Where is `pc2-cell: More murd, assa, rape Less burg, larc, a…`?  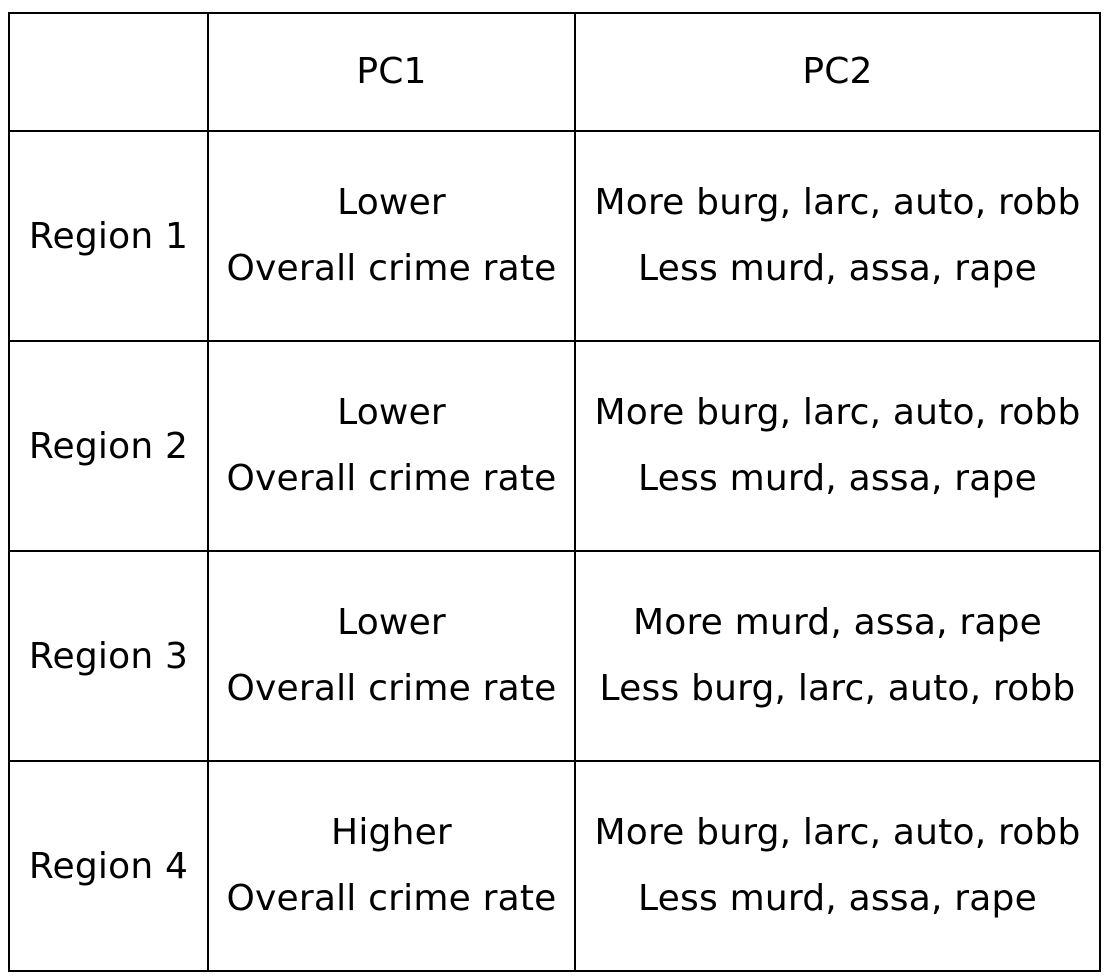 pc2-cell: More murd, assa, rape Less burg, larc, a… is located at coordinates (837, 656).